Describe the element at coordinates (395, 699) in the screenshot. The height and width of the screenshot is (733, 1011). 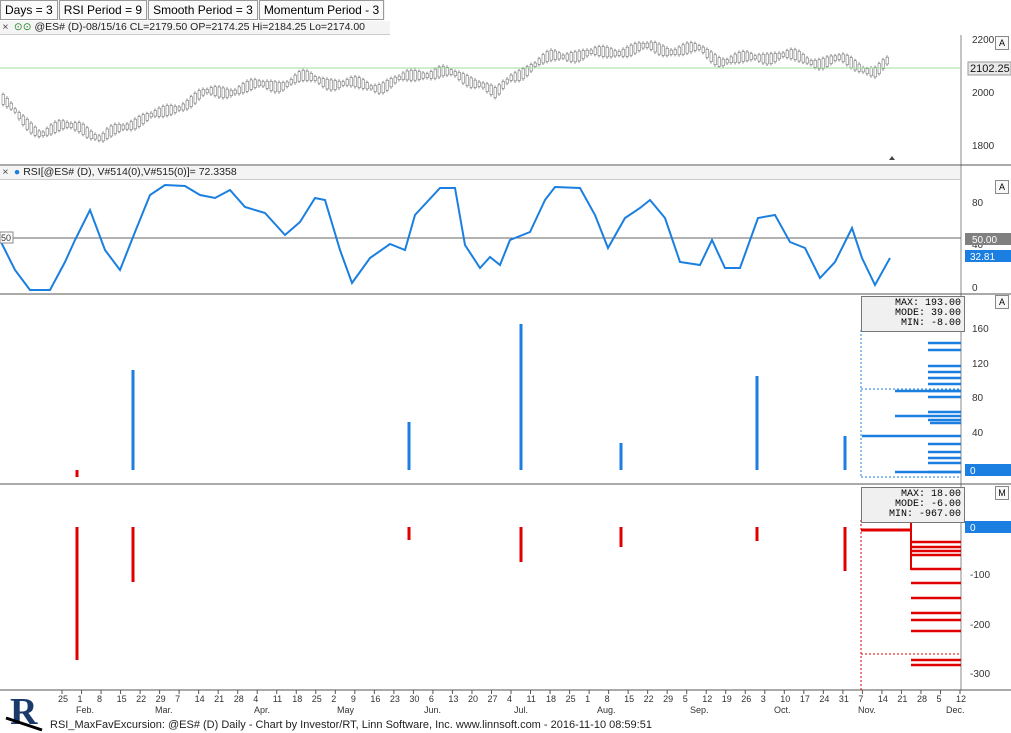
I see `x-tick-label: 23` at that location.